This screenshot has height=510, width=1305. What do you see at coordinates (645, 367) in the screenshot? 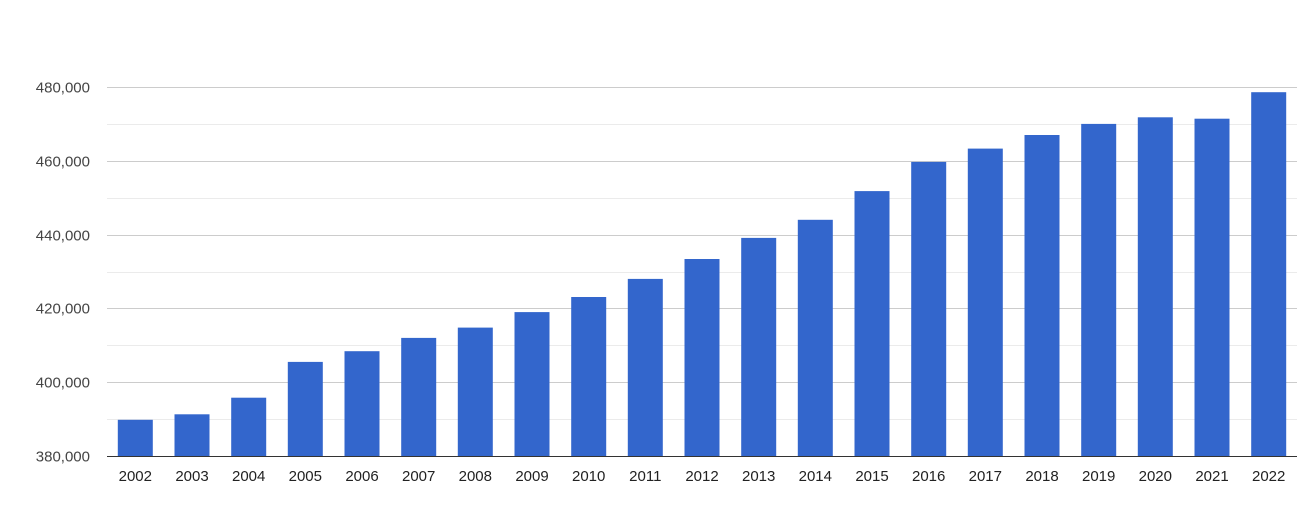
I see `bar-2011` at bounding box center [645, 367].